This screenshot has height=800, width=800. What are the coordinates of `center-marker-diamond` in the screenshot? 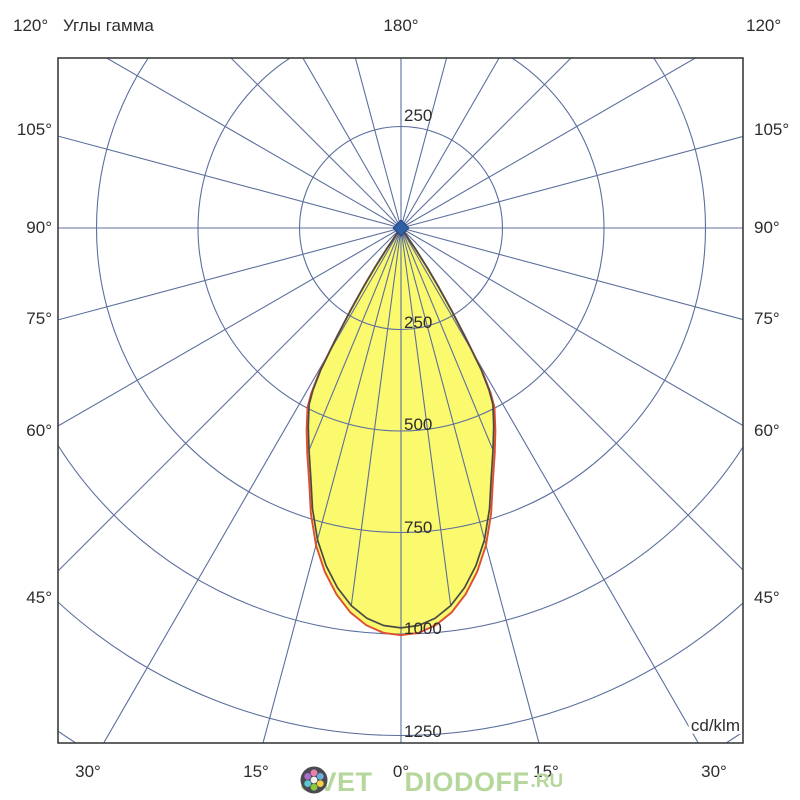 It's located at (401, 228).